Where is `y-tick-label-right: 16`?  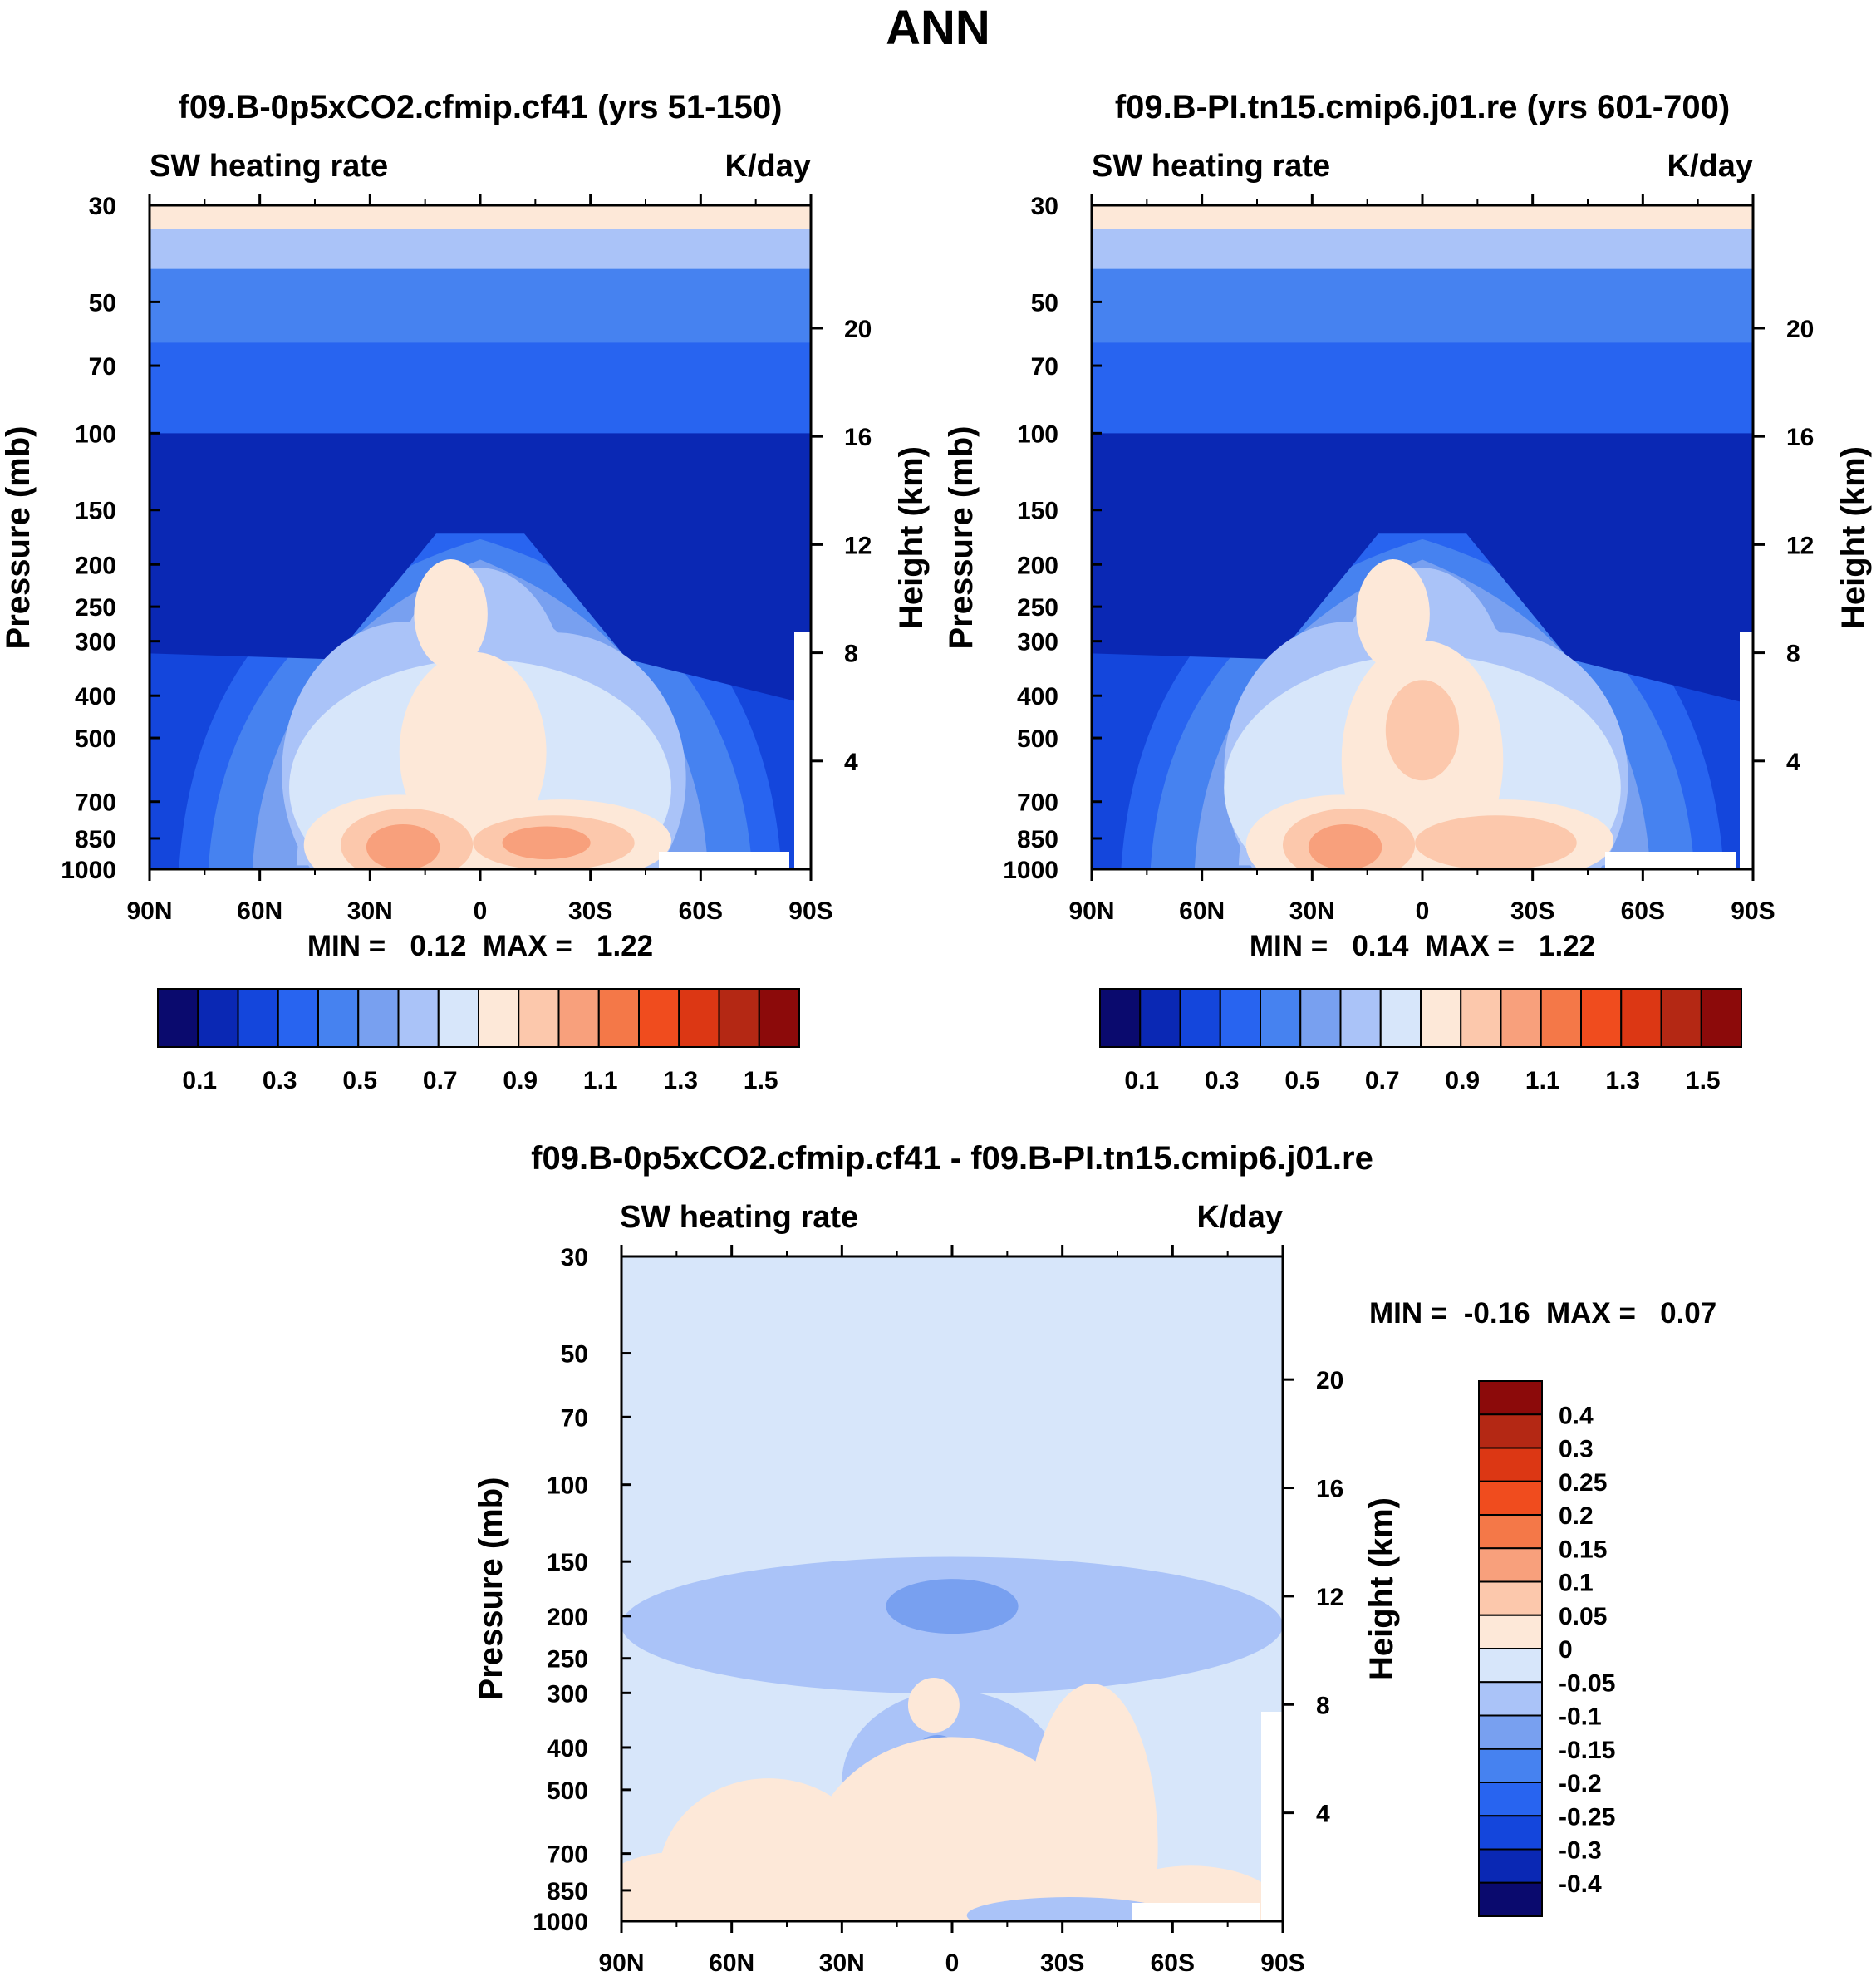 y-tick-label-right: 16 is located at coordinates (858, 437).